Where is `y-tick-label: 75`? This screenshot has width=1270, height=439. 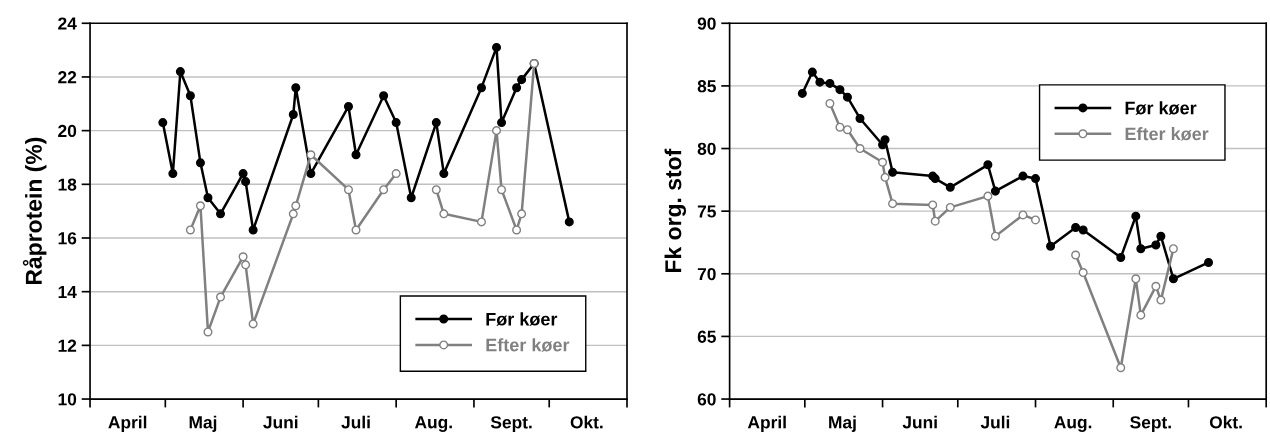 y-tick-label: 75 is located at coordinates (706, 211).